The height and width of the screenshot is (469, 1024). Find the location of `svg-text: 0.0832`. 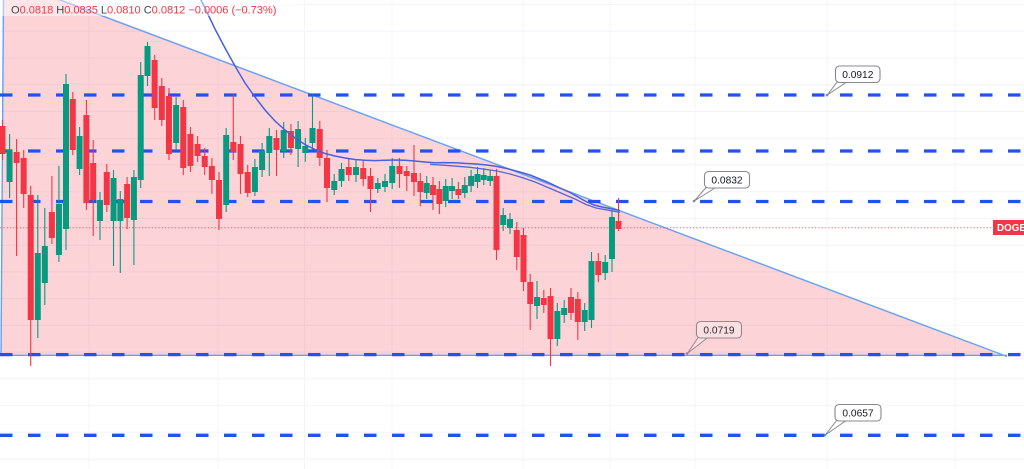

svg-text: 0.0832 is located at coordinates (726, 181).